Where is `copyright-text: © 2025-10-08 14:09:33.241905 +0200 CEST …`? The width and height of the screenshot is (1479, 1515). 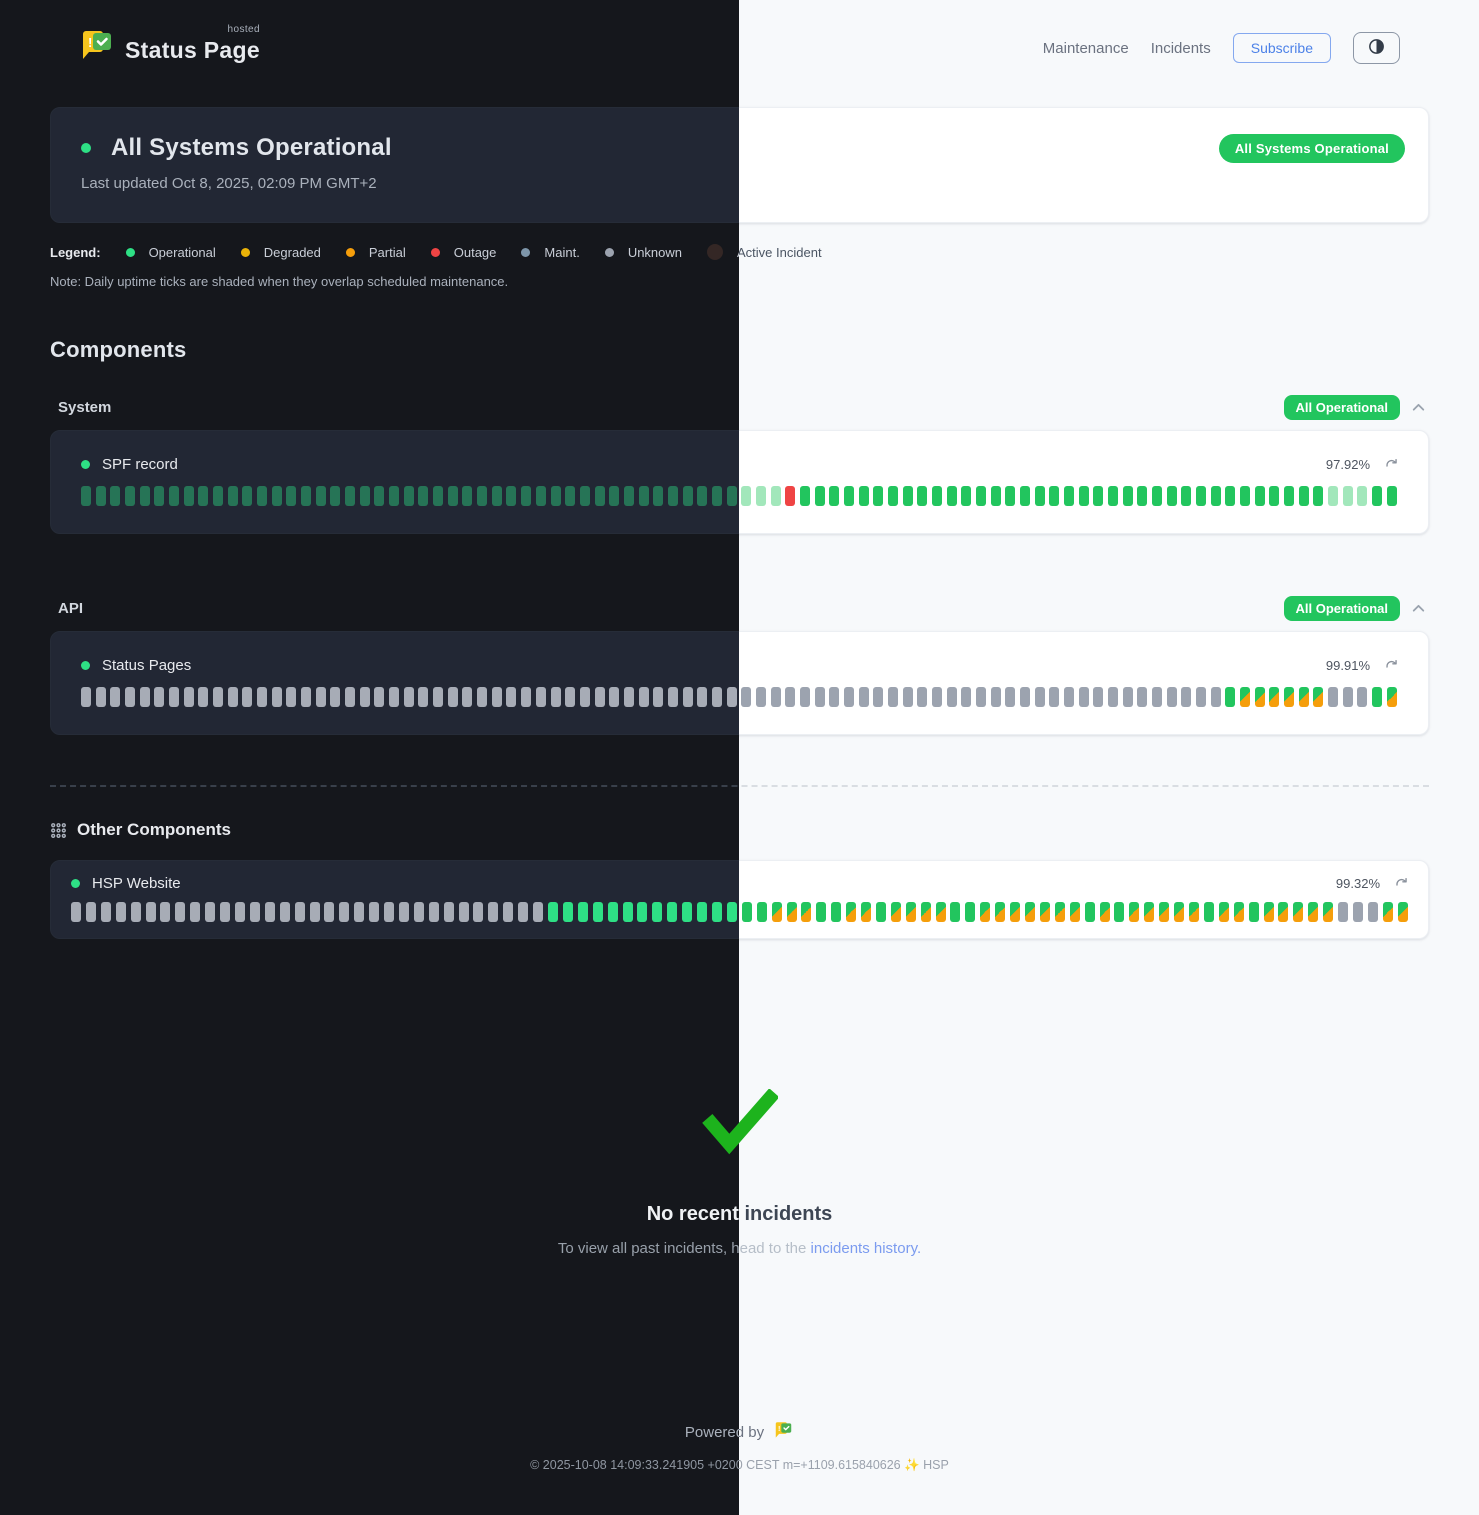 copyright-text: © 2025-10-08 14:09:33.241905 +0200 CEST … is located at coordinates (739, 1465).